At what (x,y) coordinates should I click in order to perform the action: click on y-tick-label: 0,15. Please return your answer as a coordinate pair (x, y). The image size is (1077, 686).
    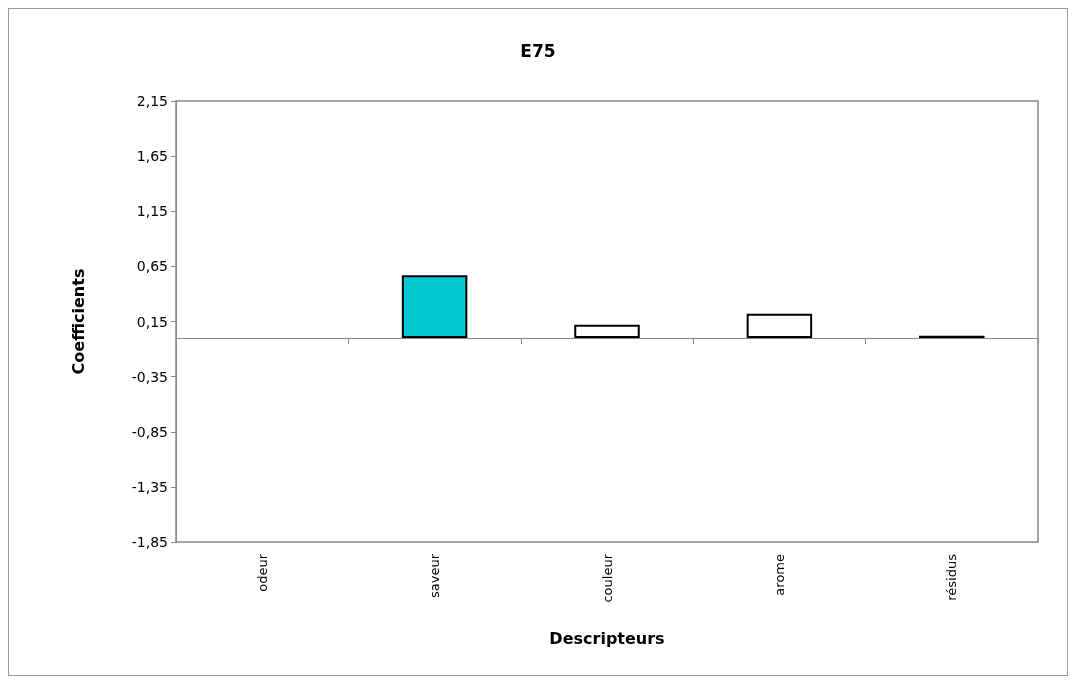
    Looking at the image, I should click on (152, 321).